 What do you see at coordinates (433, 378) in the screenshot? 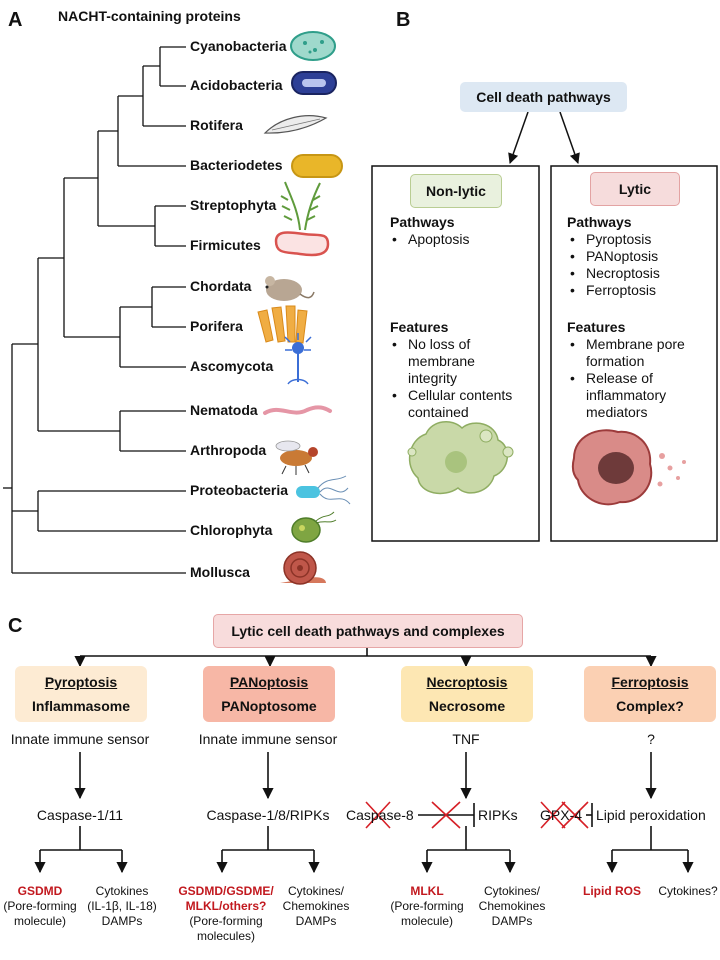
I see `feature-line: integrity` at bounding box center [433, 378].